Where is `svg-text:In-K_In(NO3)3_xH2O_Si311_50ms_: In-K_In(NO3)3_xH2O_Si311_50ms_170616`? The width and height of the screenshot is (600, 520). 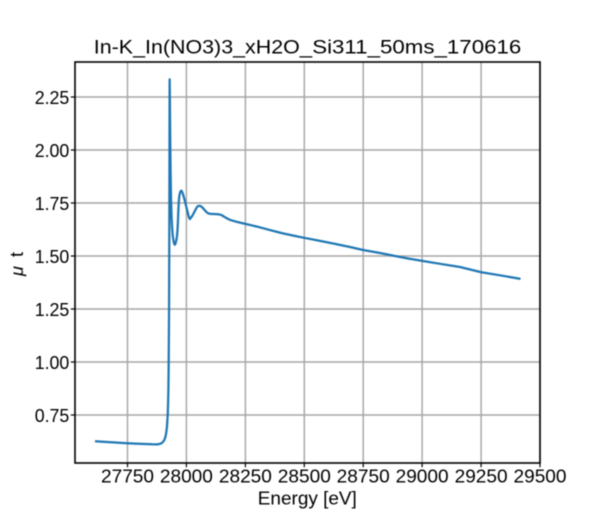
svg-text:In-K_In(NO3)3_xH2O_Si311_50ms_: In-K_In(NO3)3_xH2O_Si311_50ms_170616 is located at coordinates (308, 48).